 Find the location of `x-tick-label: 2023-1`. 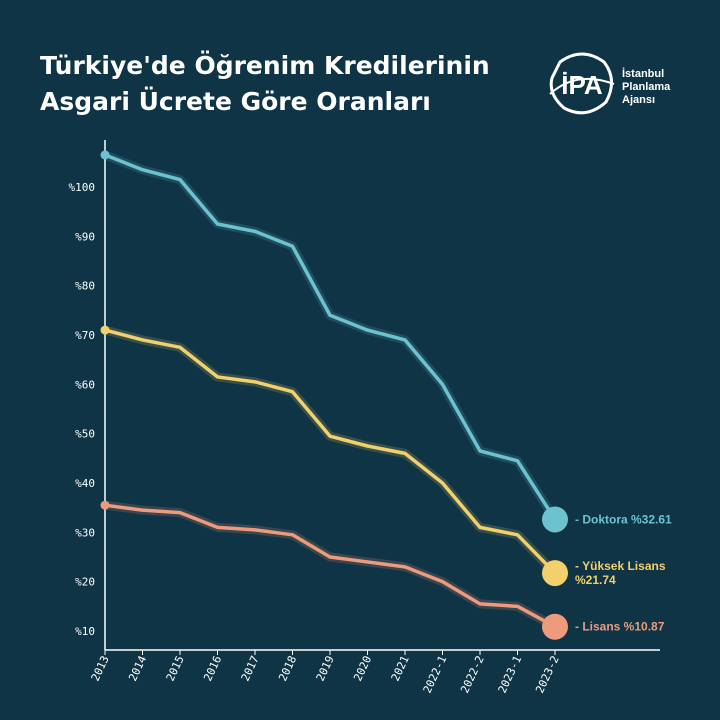

x-tick-label: 2023-1 is located at coordinates (510, 675).